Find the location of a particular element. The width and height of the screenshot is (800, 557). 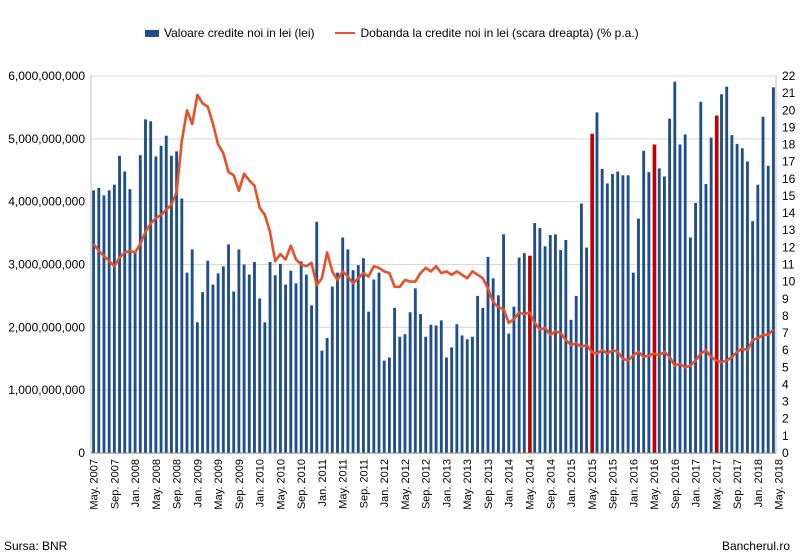

x-tick-label: Jan. 2014 is located at coordinates (510, 483).